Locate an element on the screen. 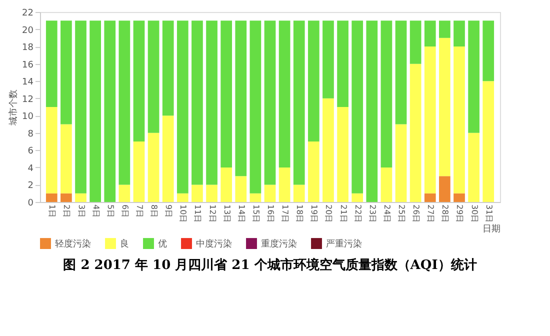 The image size is (550, 336). y-tick-label: 14 is located at coordinates (28, 83).